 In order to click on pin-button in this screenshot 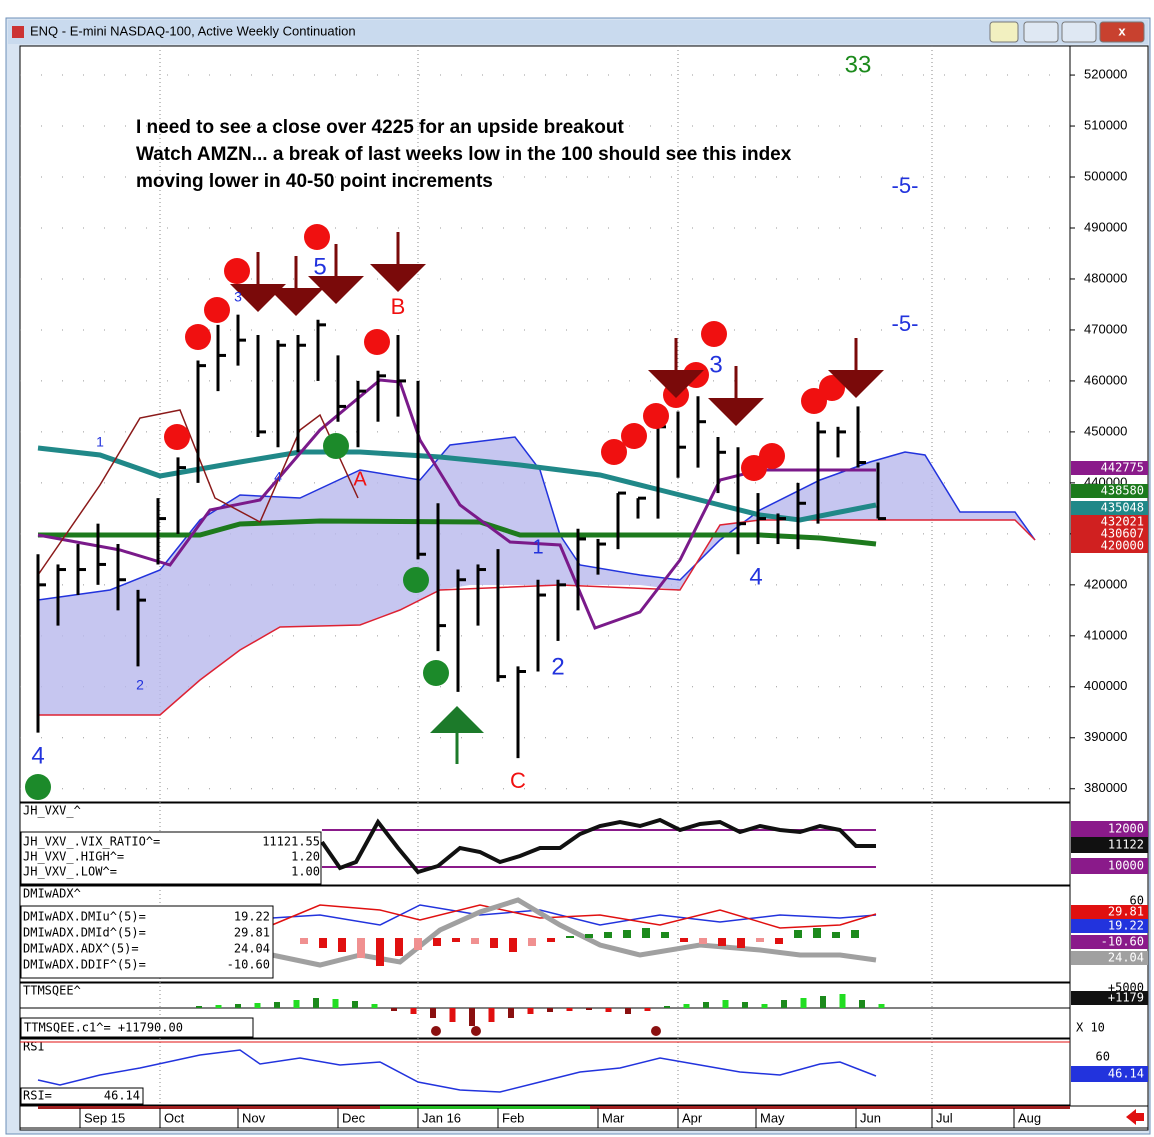, I will do `click(1004, 32)`.